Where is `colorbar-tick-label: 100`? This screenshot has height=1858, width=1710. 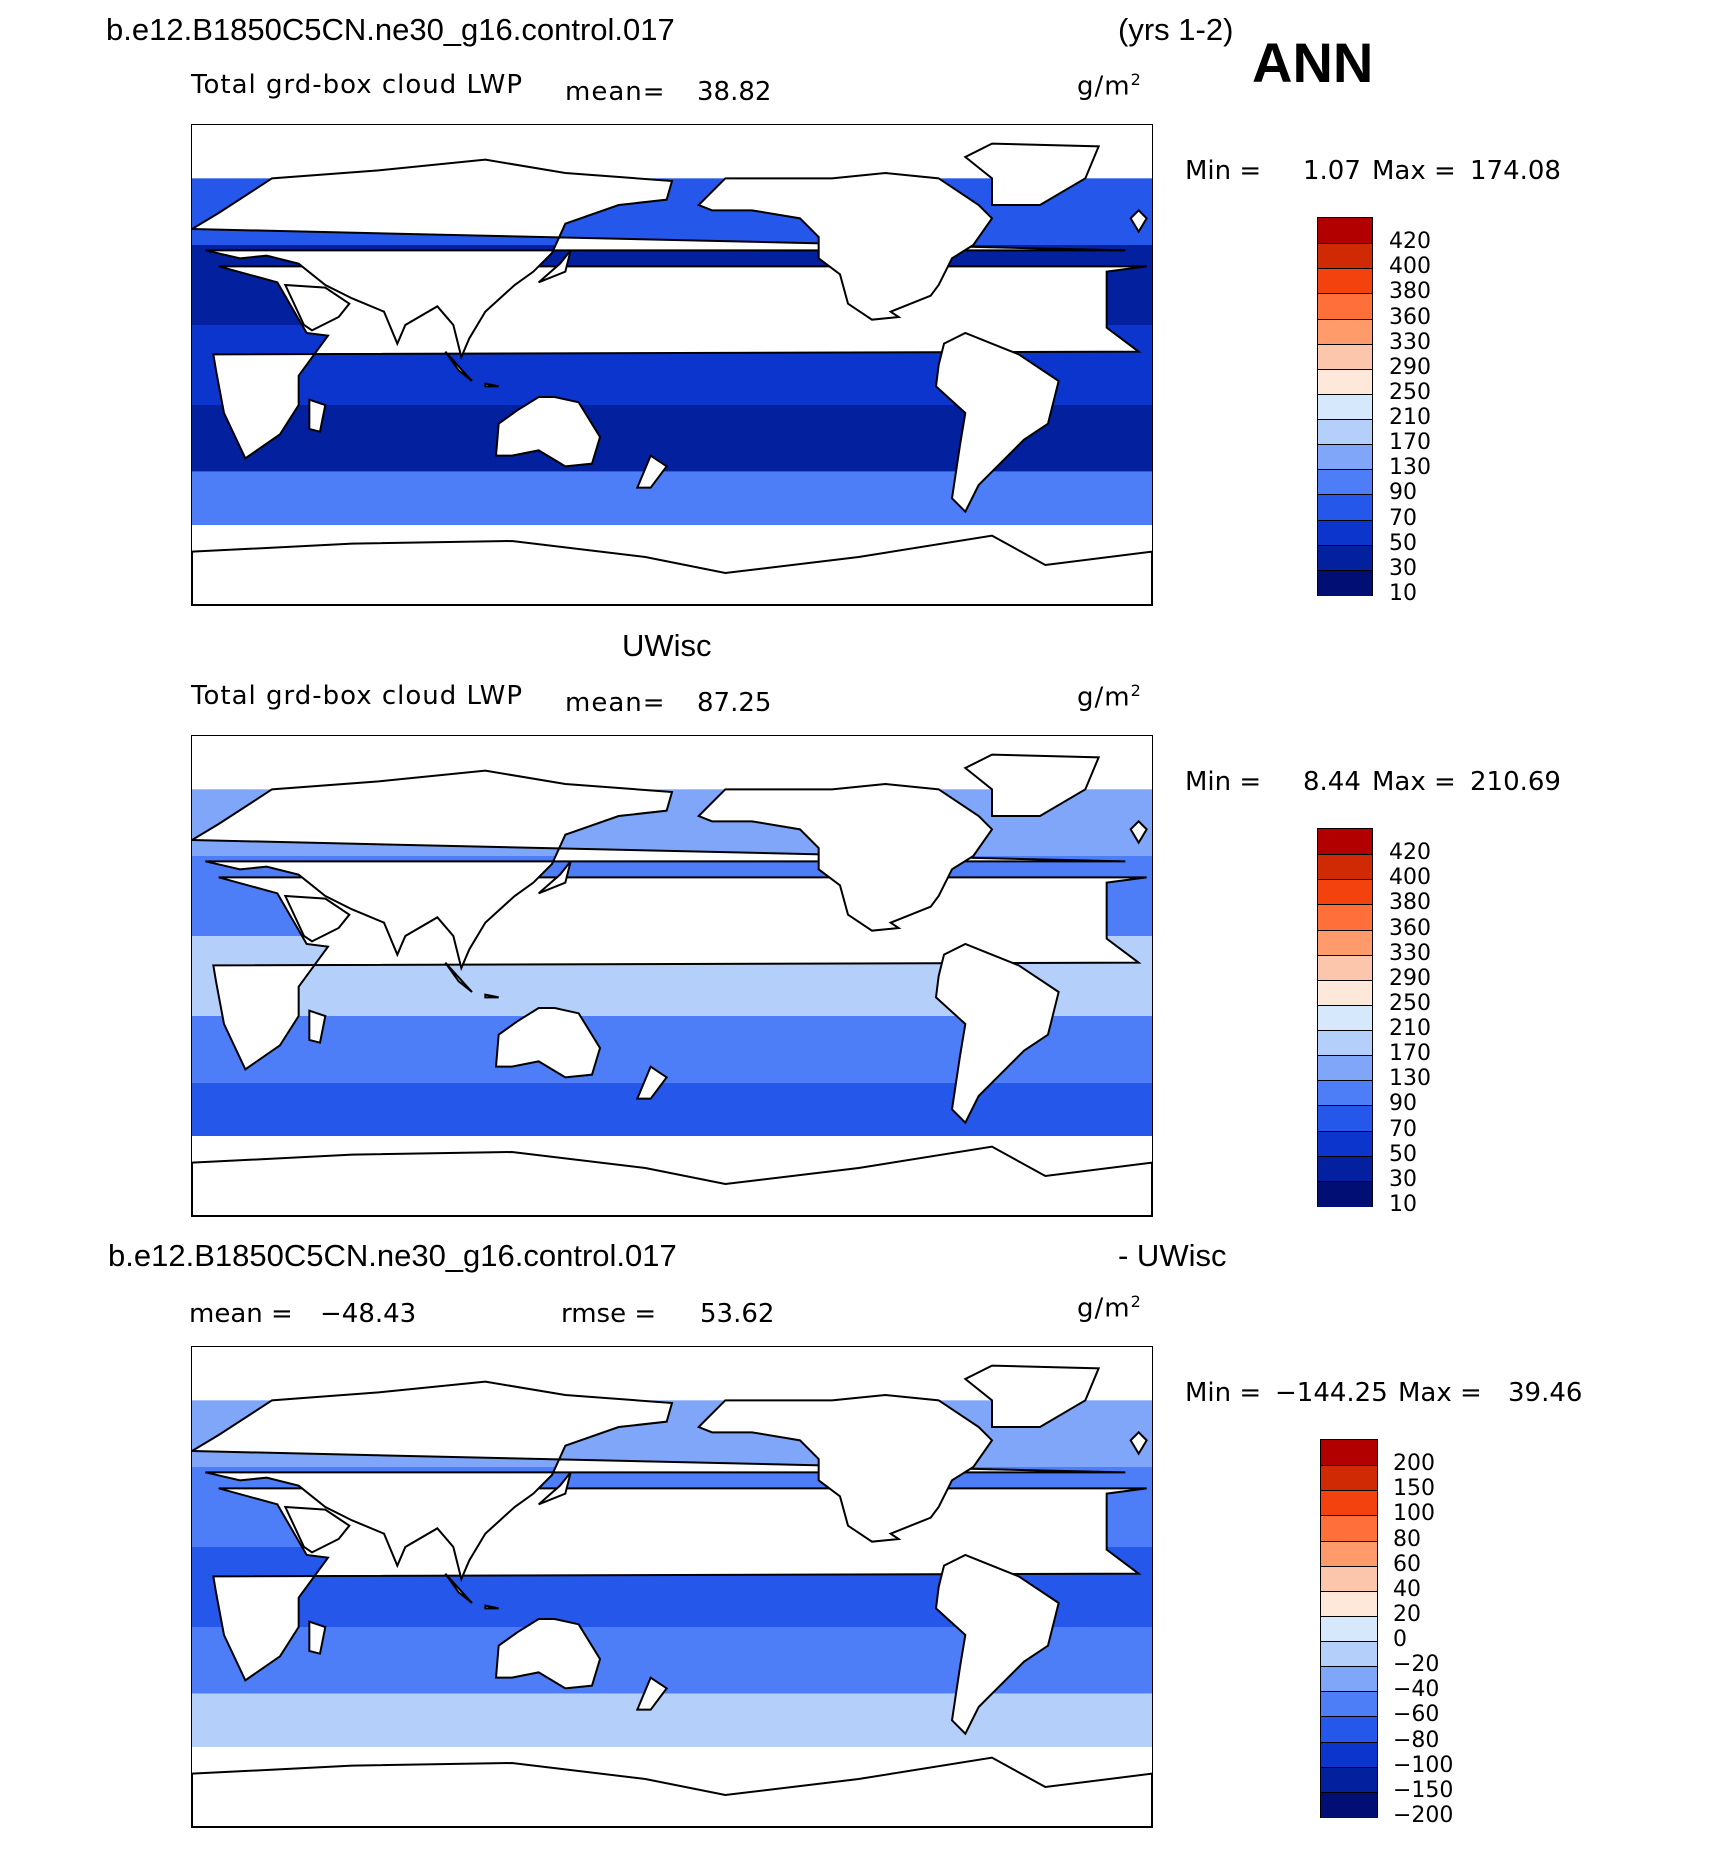 colorbar-tick-label: 100 is located at coordinates (1414, 1514).